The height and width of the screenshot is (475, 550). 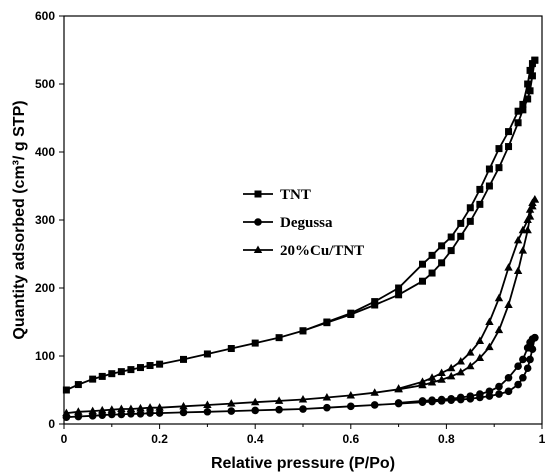 I want to click on x-tick-label: 0, so click(x=64, y=439).